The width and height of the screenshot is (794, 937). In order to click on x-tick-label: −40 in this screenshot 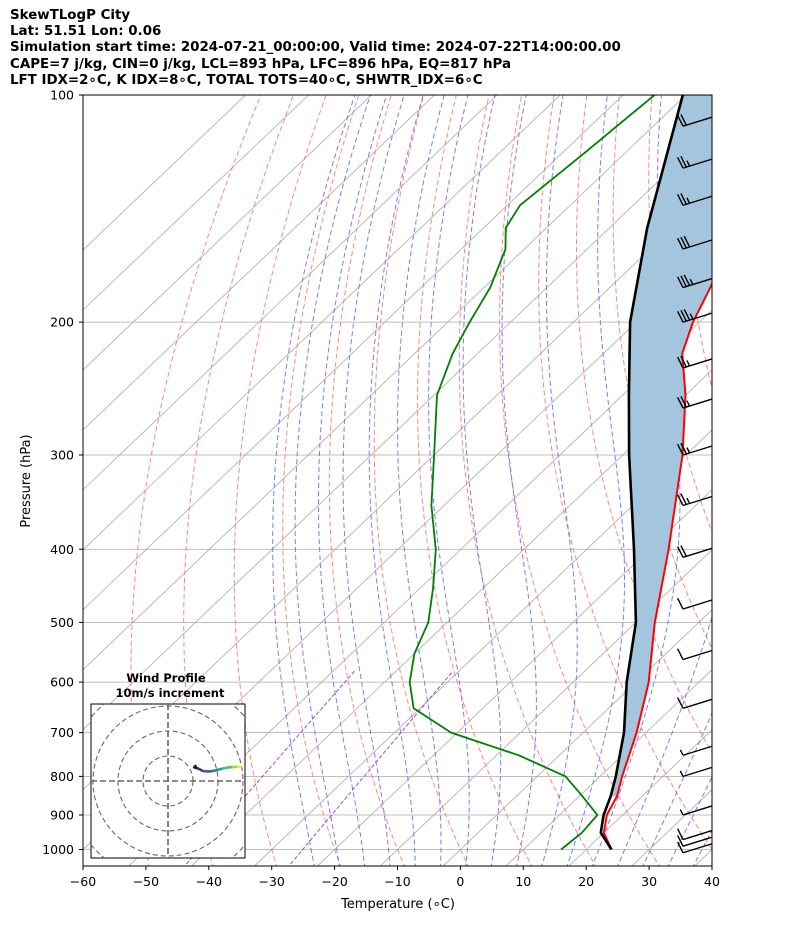, I will do `click(209, 881)`.